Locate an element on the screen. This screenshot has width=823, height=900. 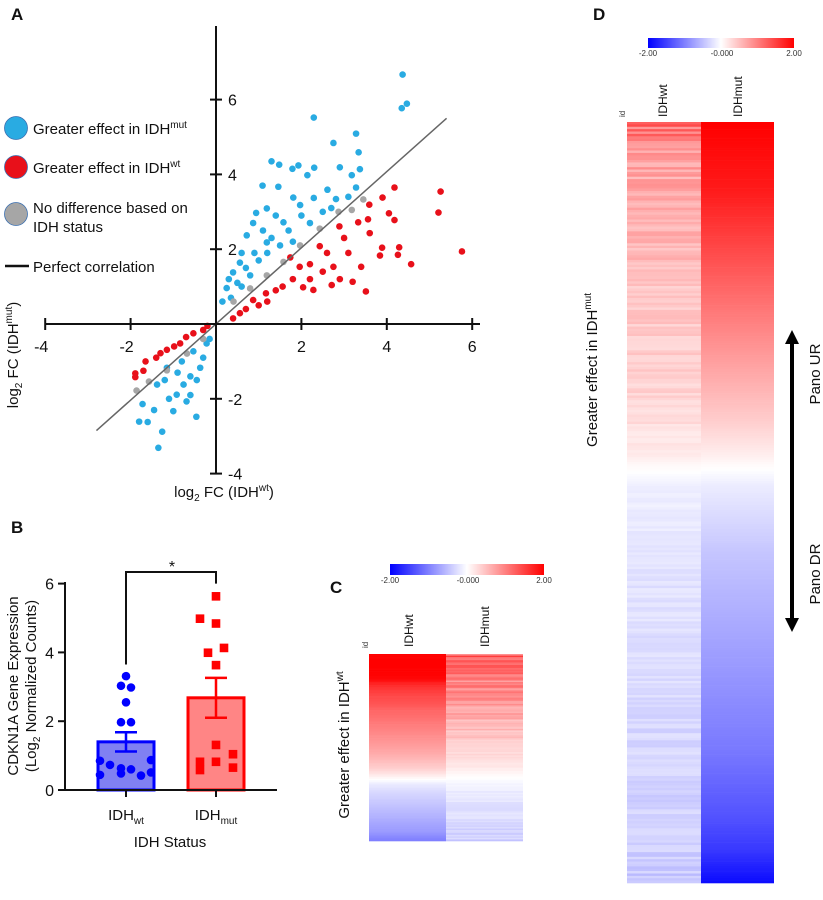
row-header: id is located at coordinates (622, 114).